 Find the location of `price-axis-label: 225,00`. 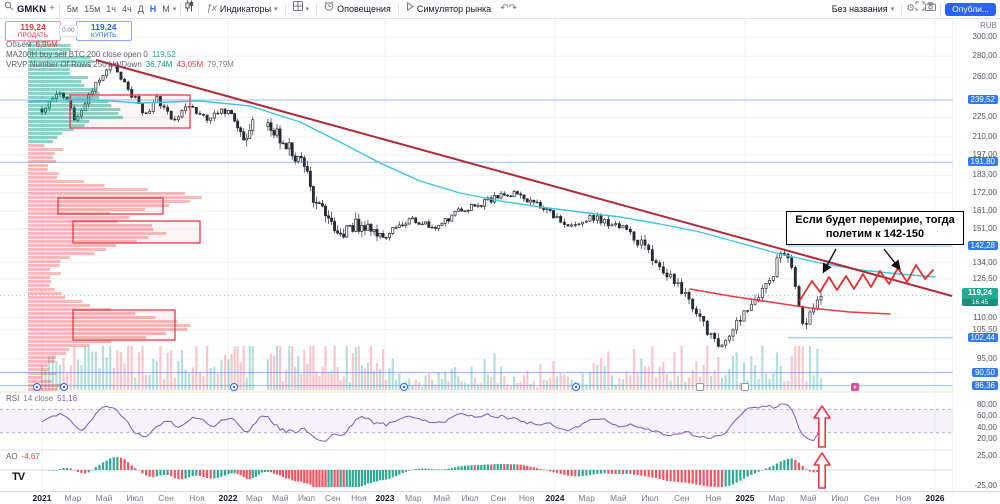

price-axis-label: 225,00 is located at coordinates (984, 117).